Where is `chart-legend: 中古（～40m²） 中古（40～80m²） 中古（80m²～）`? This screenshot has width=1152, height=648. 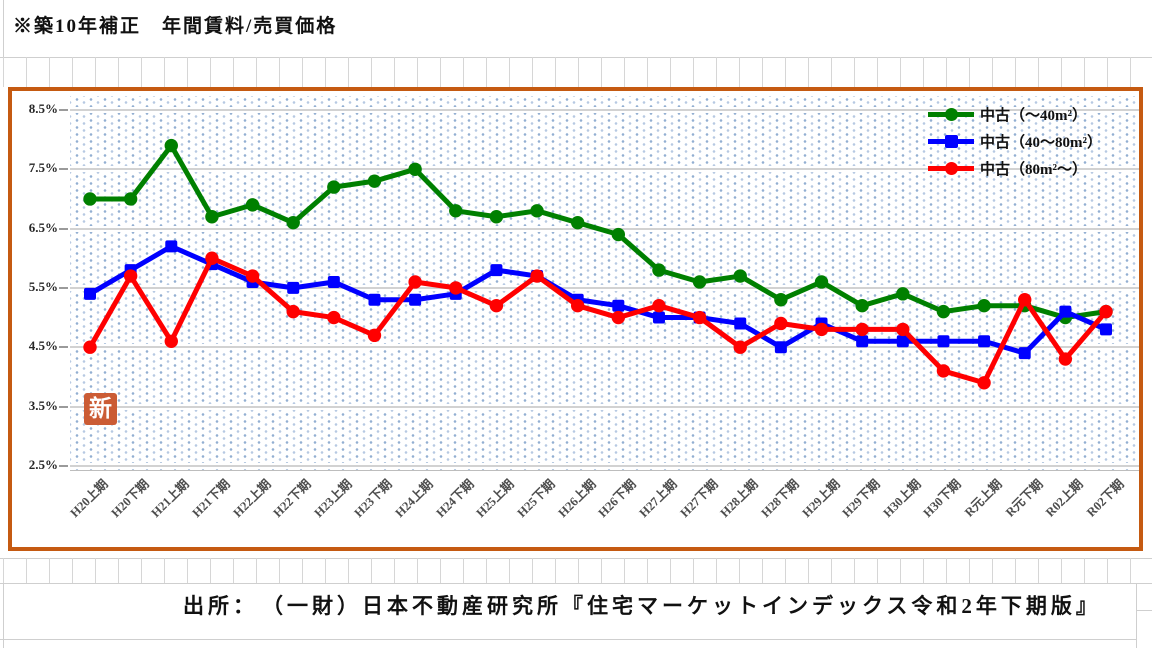 chart-legend: 中古（～40m²） 中古（40～80m²） 中古（80m²～） is located at coordinates (1015, 141).